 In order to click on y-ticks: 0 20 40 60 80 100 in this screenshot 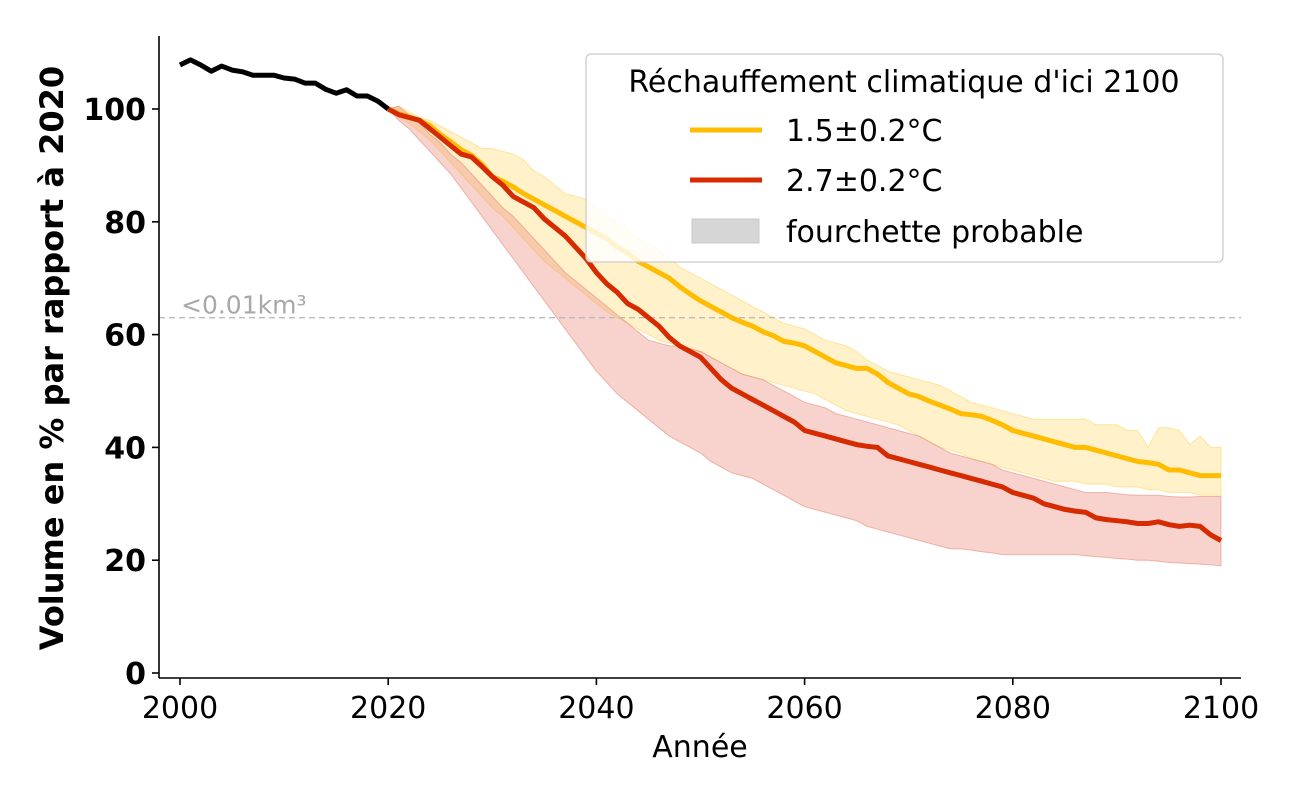, I will do `click(121, 392)`.